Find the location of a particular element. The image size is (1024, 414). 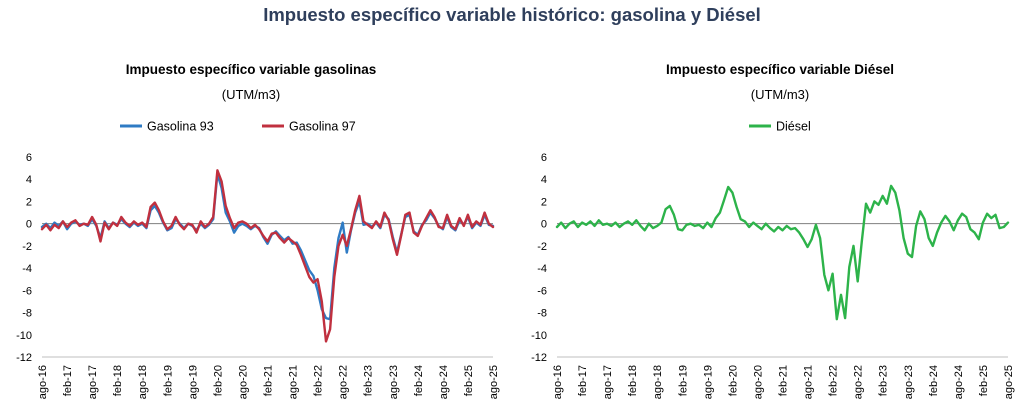

chart-title: Impuesto específico variable gasolinas is located at coordinates (251, 69).